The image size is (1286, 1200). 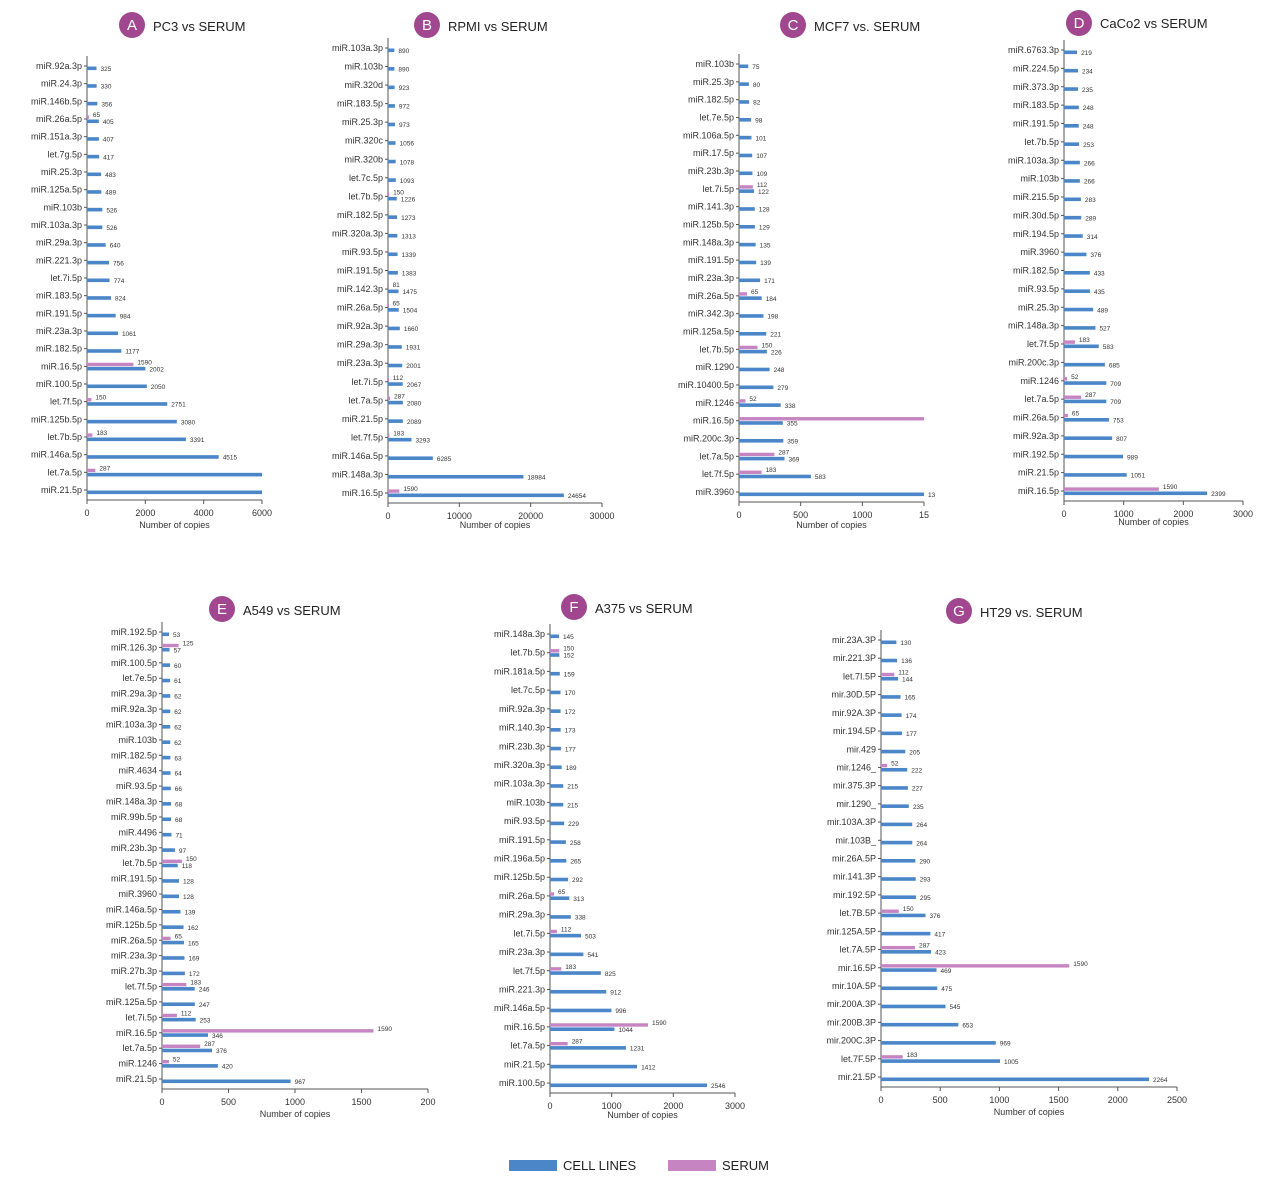 I want to click on cell-lines-value-label: 174, so click(x=911, y=716).